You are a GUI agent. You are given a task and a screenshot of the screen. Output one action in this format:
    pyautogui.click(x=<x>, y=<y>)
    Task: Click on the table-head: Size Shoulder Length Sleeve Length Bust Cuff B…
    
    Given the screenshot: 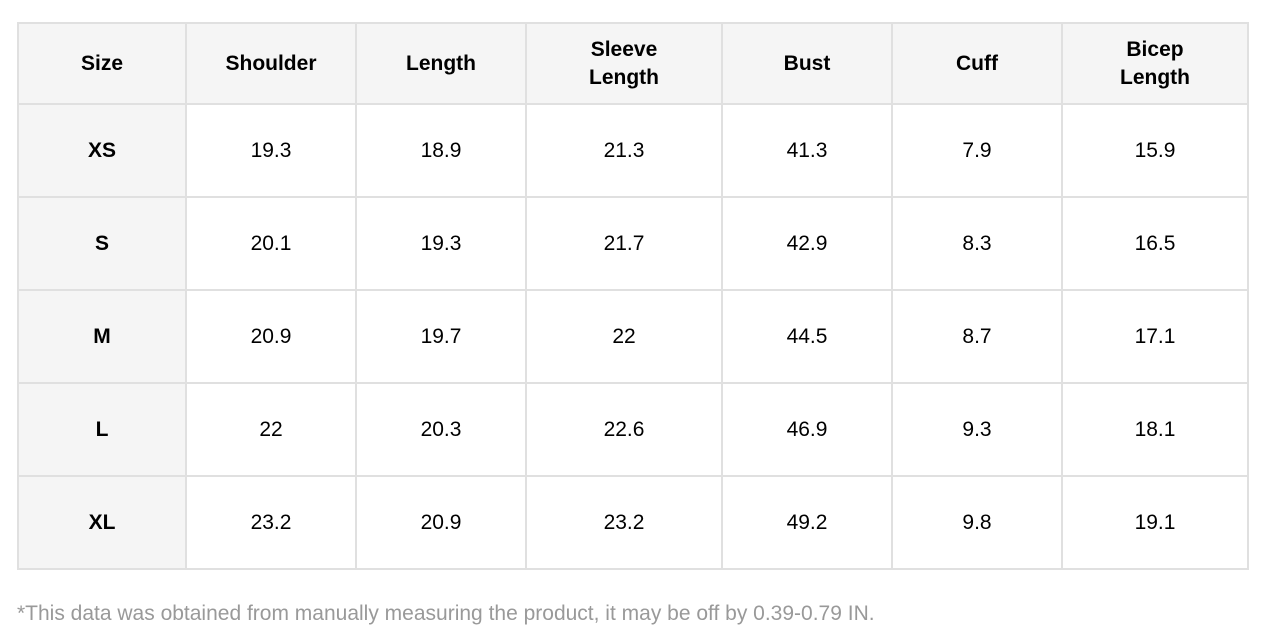 What is the action you would take?
    pyautogui.click(x=633, y=63)
    